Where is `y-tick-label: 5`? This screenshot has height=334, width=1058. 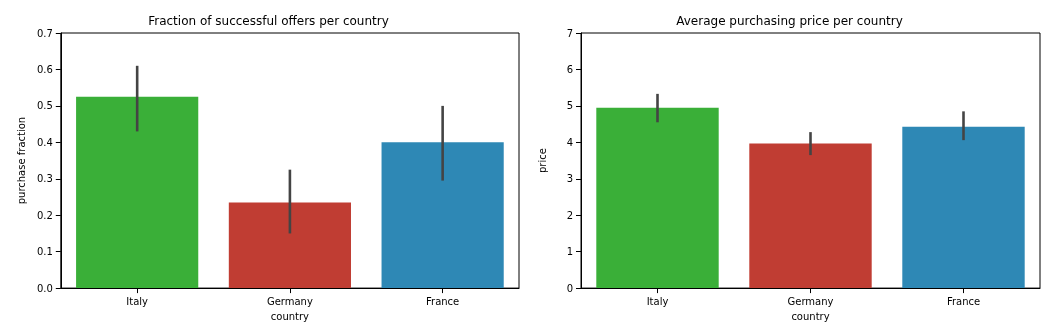
y-tick-label: 5 is located at coordinates (569, 106).